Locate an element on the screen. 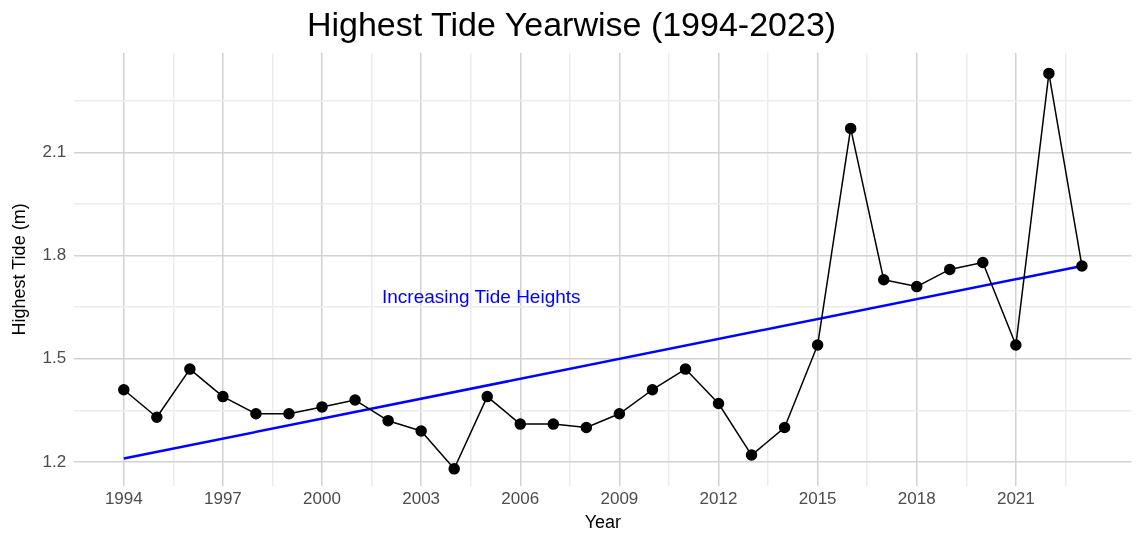  x-tick-label: 1994 is located at coordinates (123, 498).